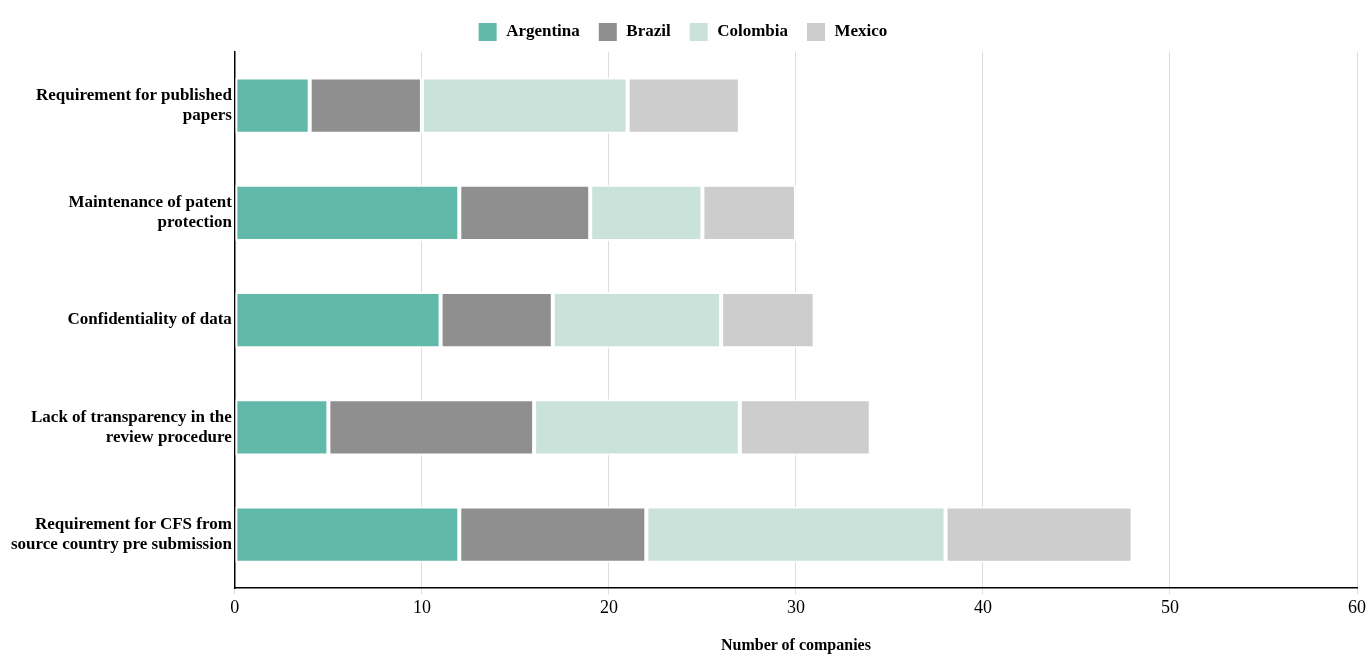  Describe the element at coordinates (121, 533) in the screenshot. I see `y-tick-label: Requirement for CFS from source country pre submission` at that location.